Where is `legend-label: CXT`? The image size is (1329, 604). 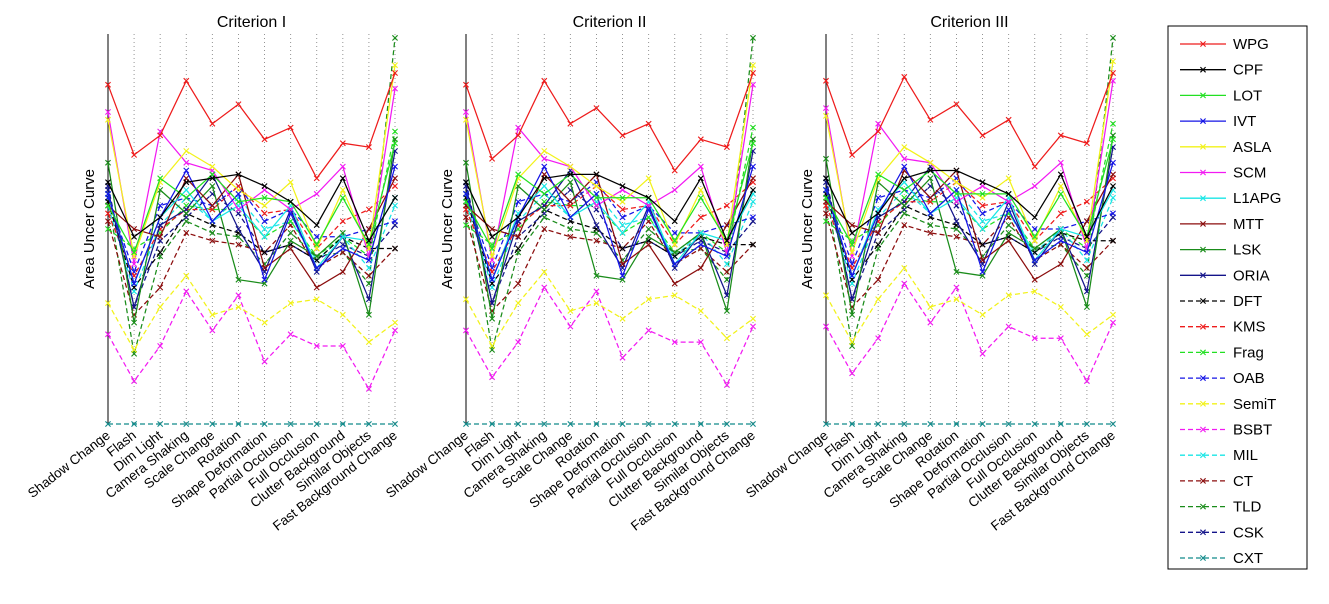 legend-label: CXT is located at coordinates (1248, 558).